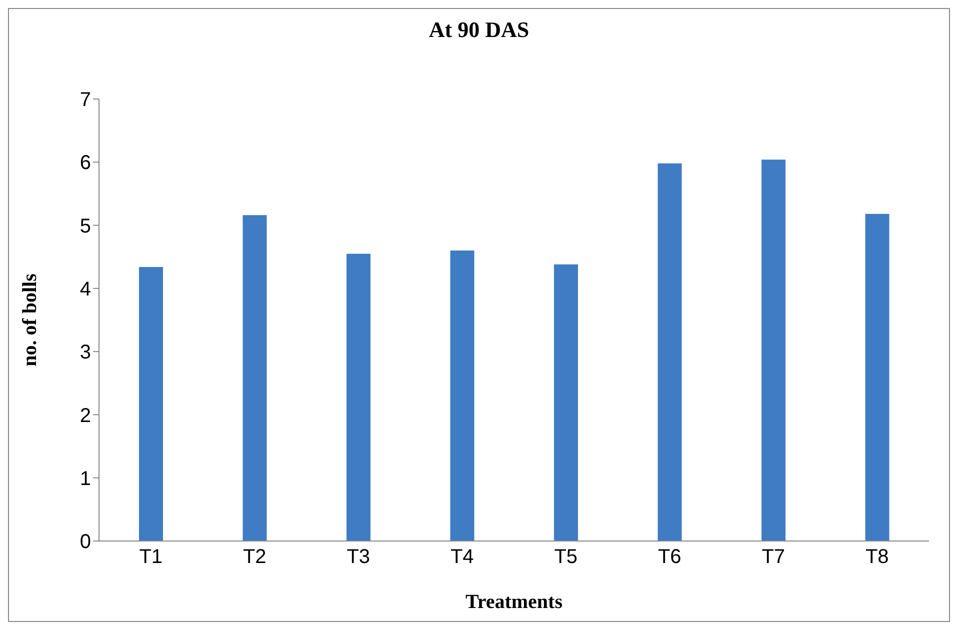  Describe the element at coordinates (774, 557) in the screenshot. I see `x-tick-label: T7` at that location.